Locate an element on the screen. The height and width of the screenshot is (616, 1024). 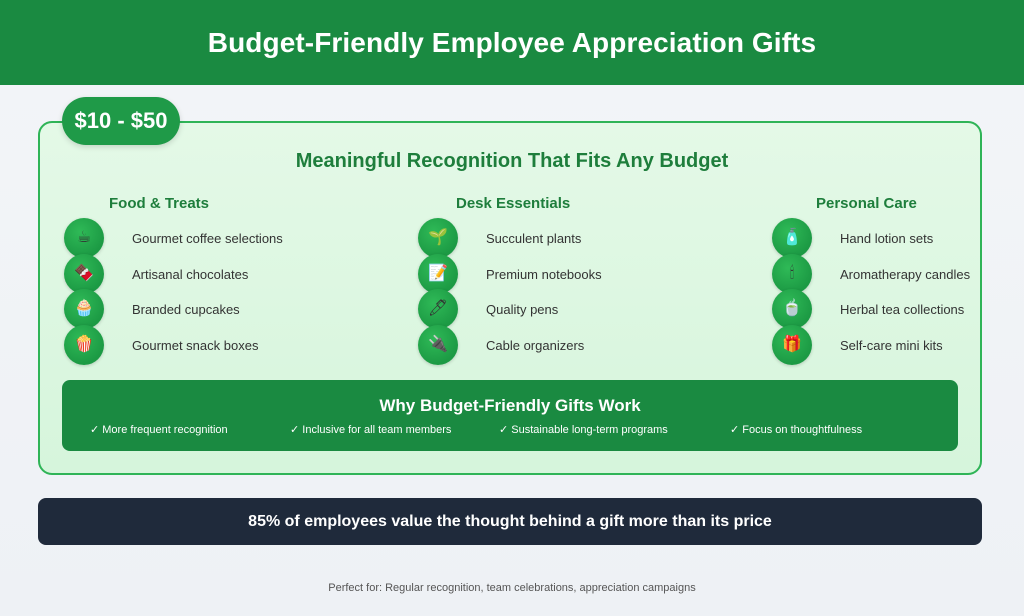
why-title: Why Budget-Friendly Gifts Work is located at coordinates (510, 405).